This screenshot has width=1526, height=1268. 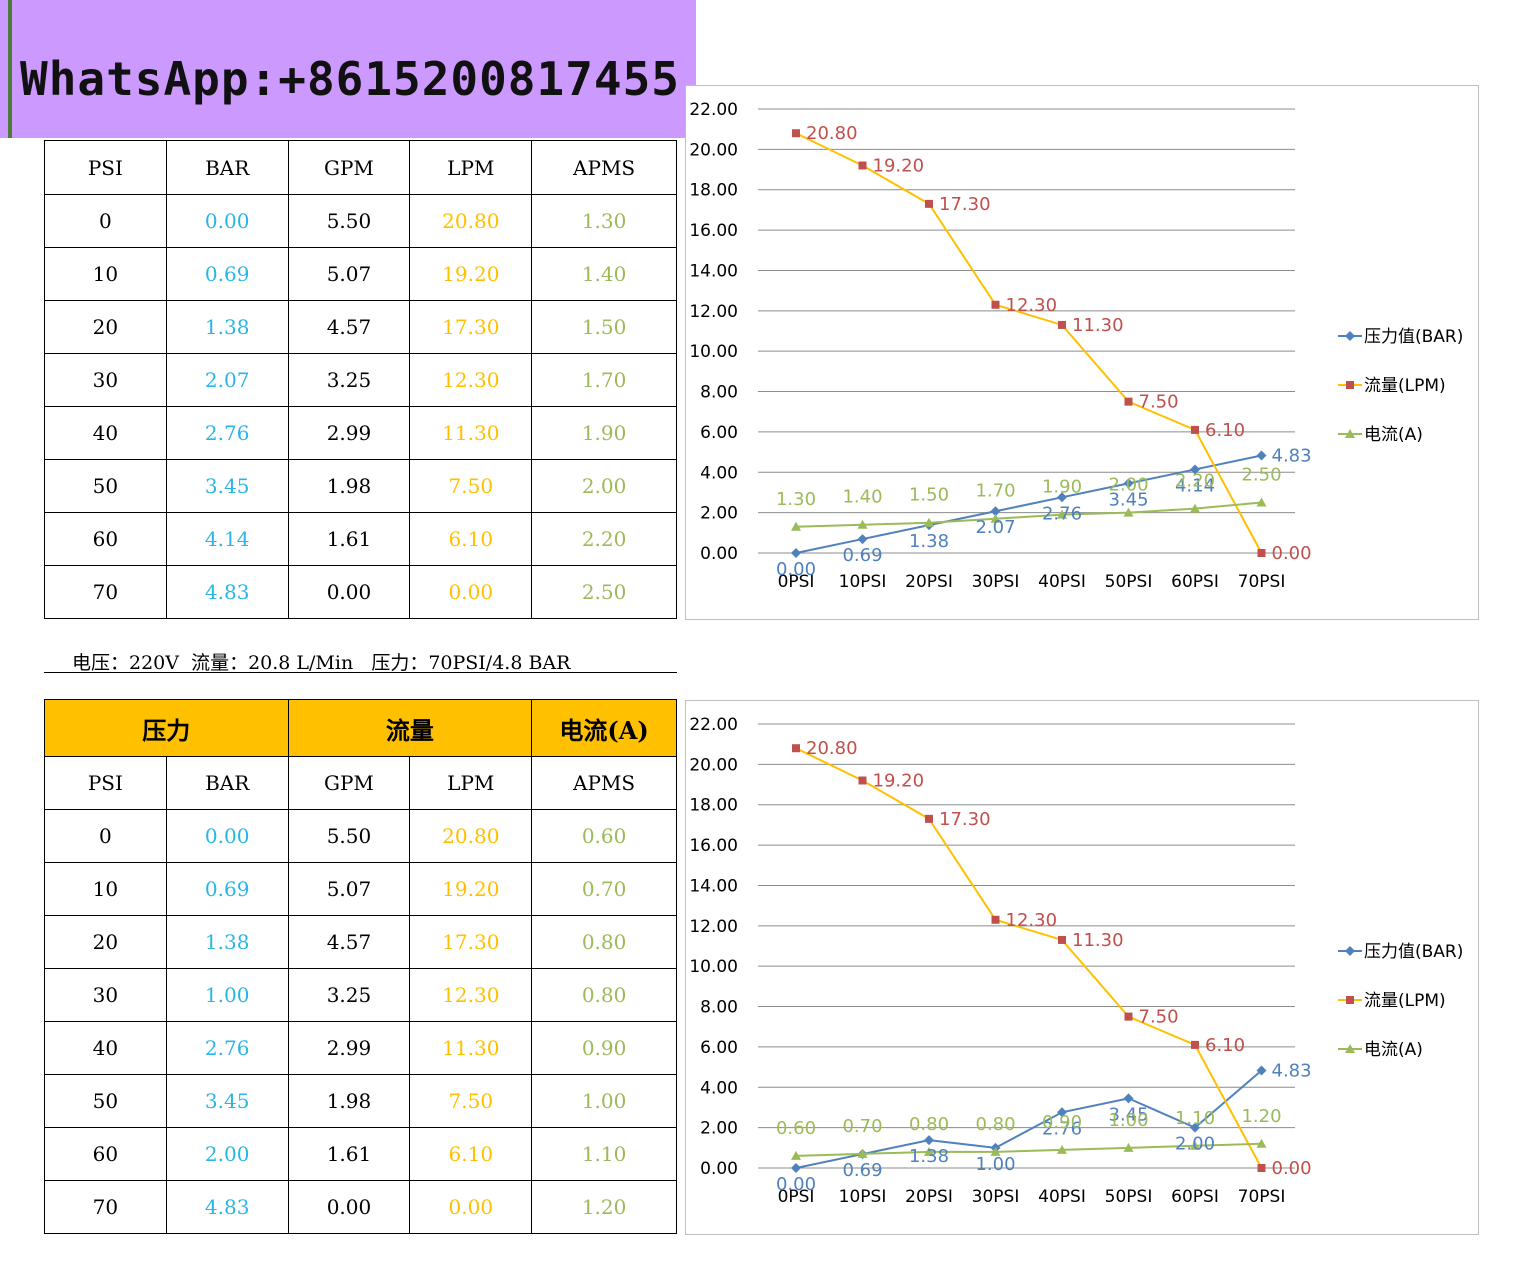 I want to click on y-tick-label: 18.00, so click(x=713, y=191).